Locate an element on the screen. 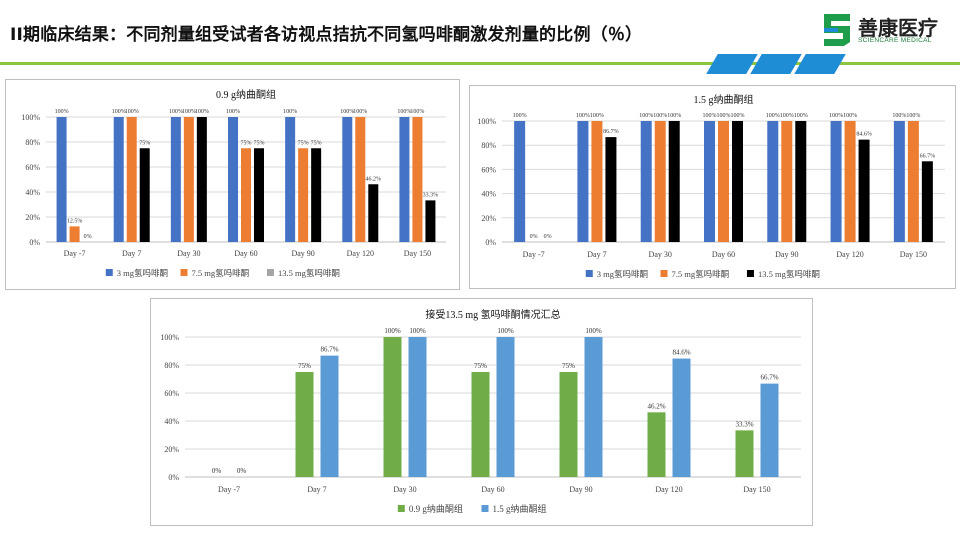 This screenshot has height=540, width=960. chart-title: 接受13.5 mg 氢吗啡酮情况汇总 is located at coordinates (492, 314).